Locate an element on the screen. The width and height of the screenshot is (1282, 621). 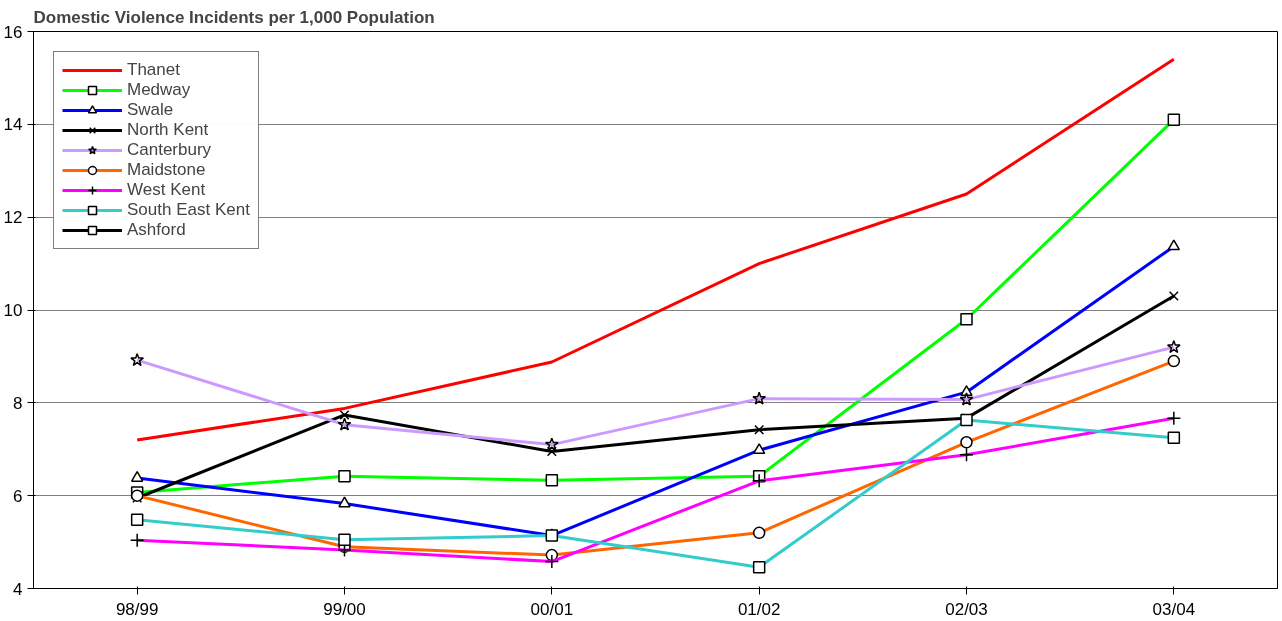
x-tick-label: 98/99 is located at coordinates (137, 609).